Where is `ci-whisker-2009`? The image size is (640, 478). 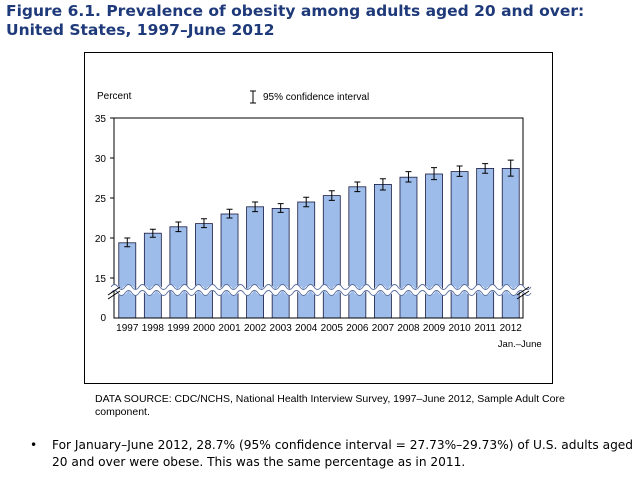
ci-whisker-2009 is located at coordinates (434, 174).